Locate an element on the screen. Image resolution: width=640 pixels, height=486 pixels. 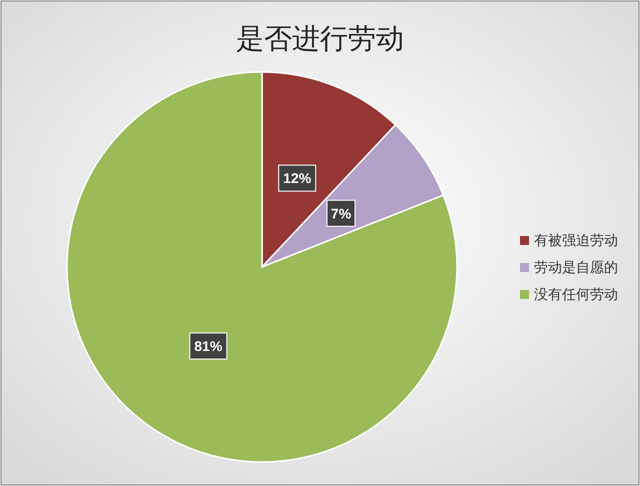
chart-title: 是否进行劳动 is located at coordinates (320, 38).